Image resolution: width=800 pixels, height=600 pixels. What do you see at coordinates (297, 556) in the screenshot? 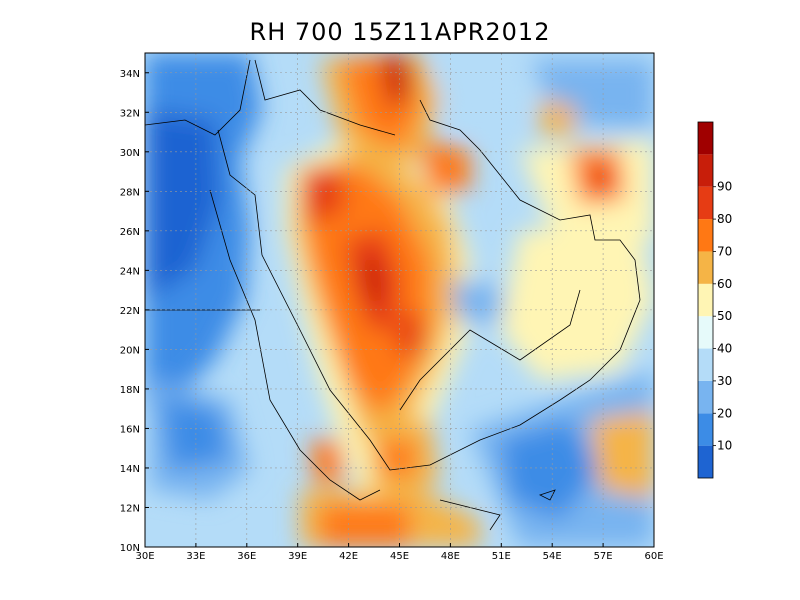
I see `lon-tick-label: 39E` at bounding box center [297, 556].